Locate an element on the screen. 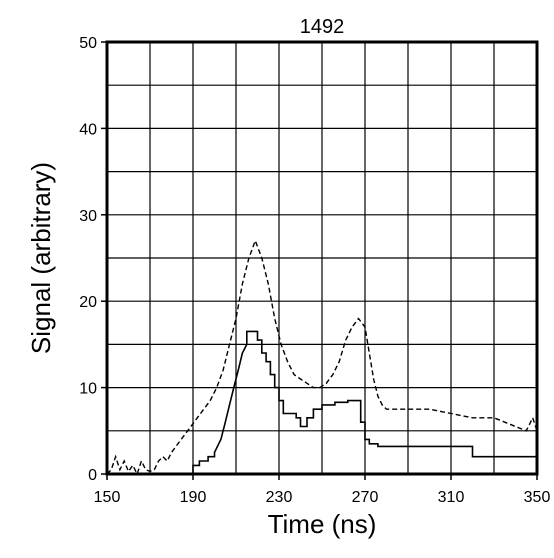  x-axis-label: Time (ns) is located at coordinates (322, 524).